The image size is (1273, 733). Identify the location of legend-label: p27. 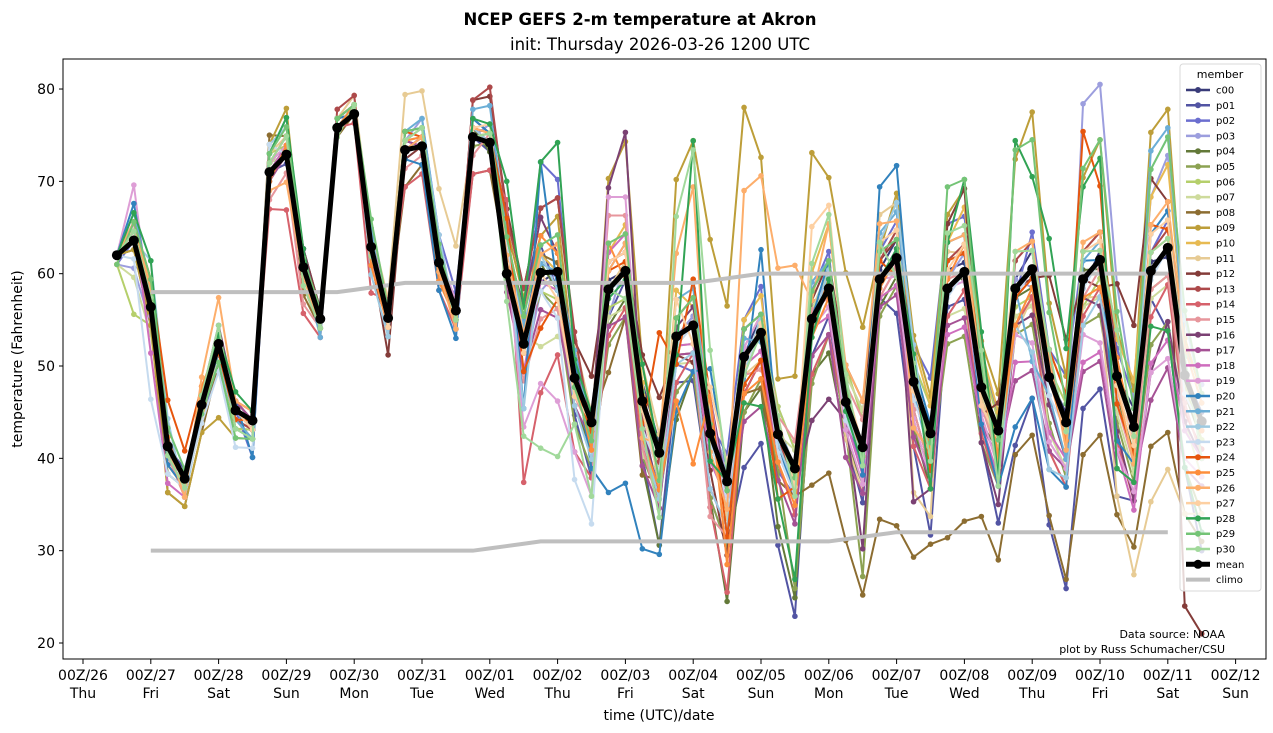
(1225, 504).